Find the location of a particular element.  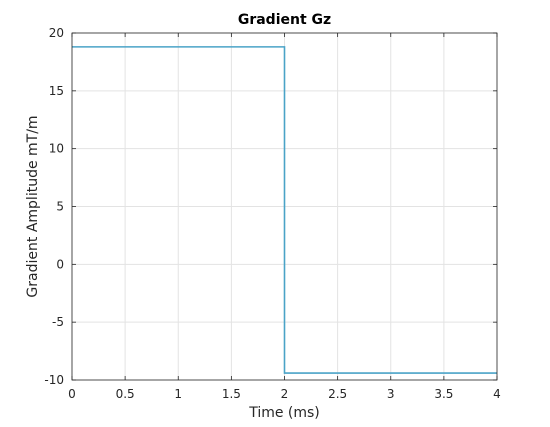

y-tick-label: -10 is located at coordinates (54, 380).